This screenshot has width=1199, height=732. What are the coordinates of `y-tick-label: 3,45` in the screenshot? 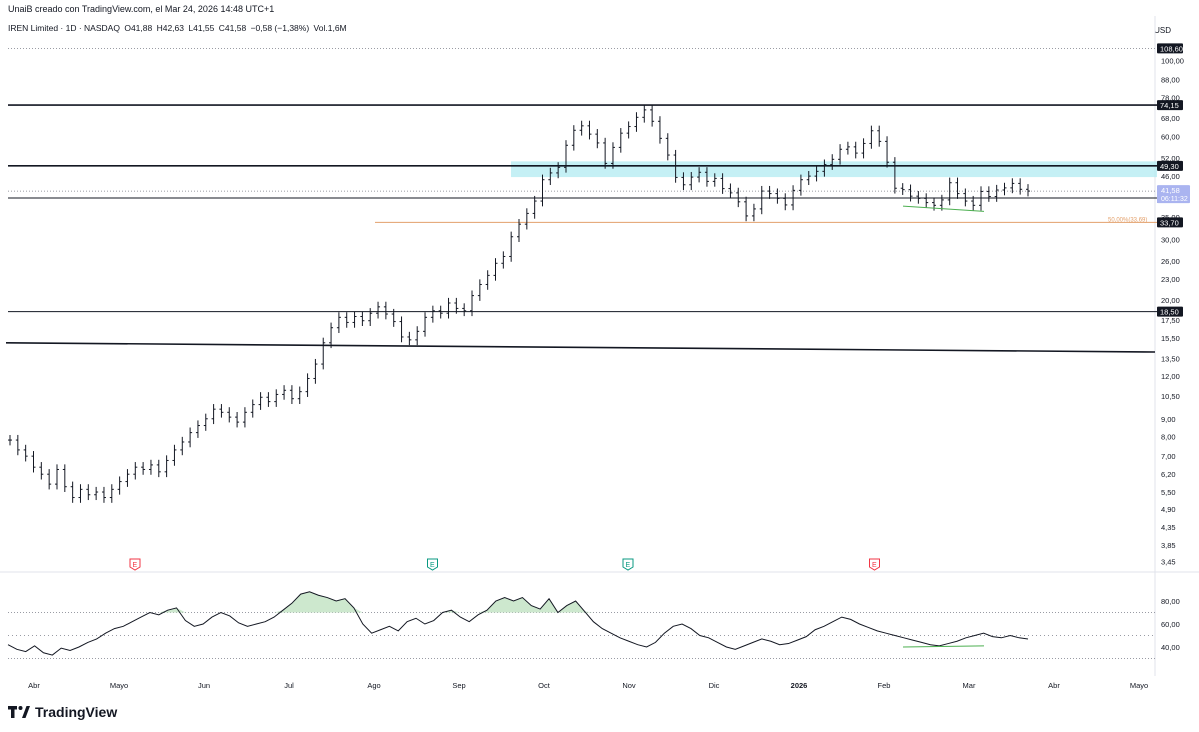 It's located at (1168, 561).